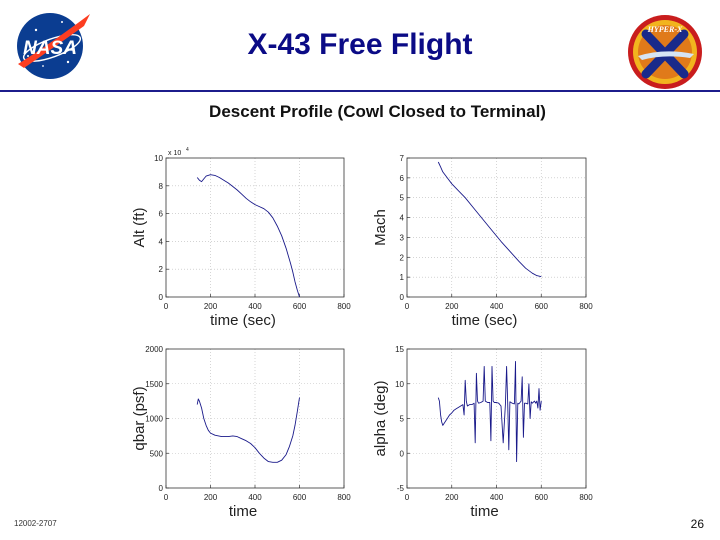 The height and width of the screenshot is (540, 720). What do you see at coordinates (344, 306) in the screenshot?
I see `alt-xtick-label: 800` at bounding box center [344, 306].